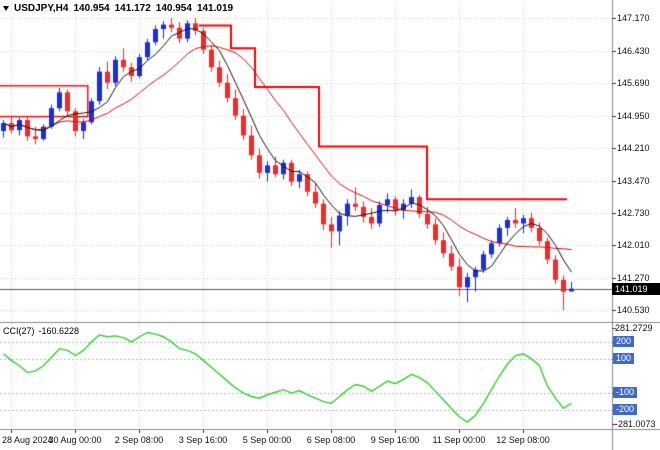  I want to click on price-axis-label: 141.270, so click(633, 277).